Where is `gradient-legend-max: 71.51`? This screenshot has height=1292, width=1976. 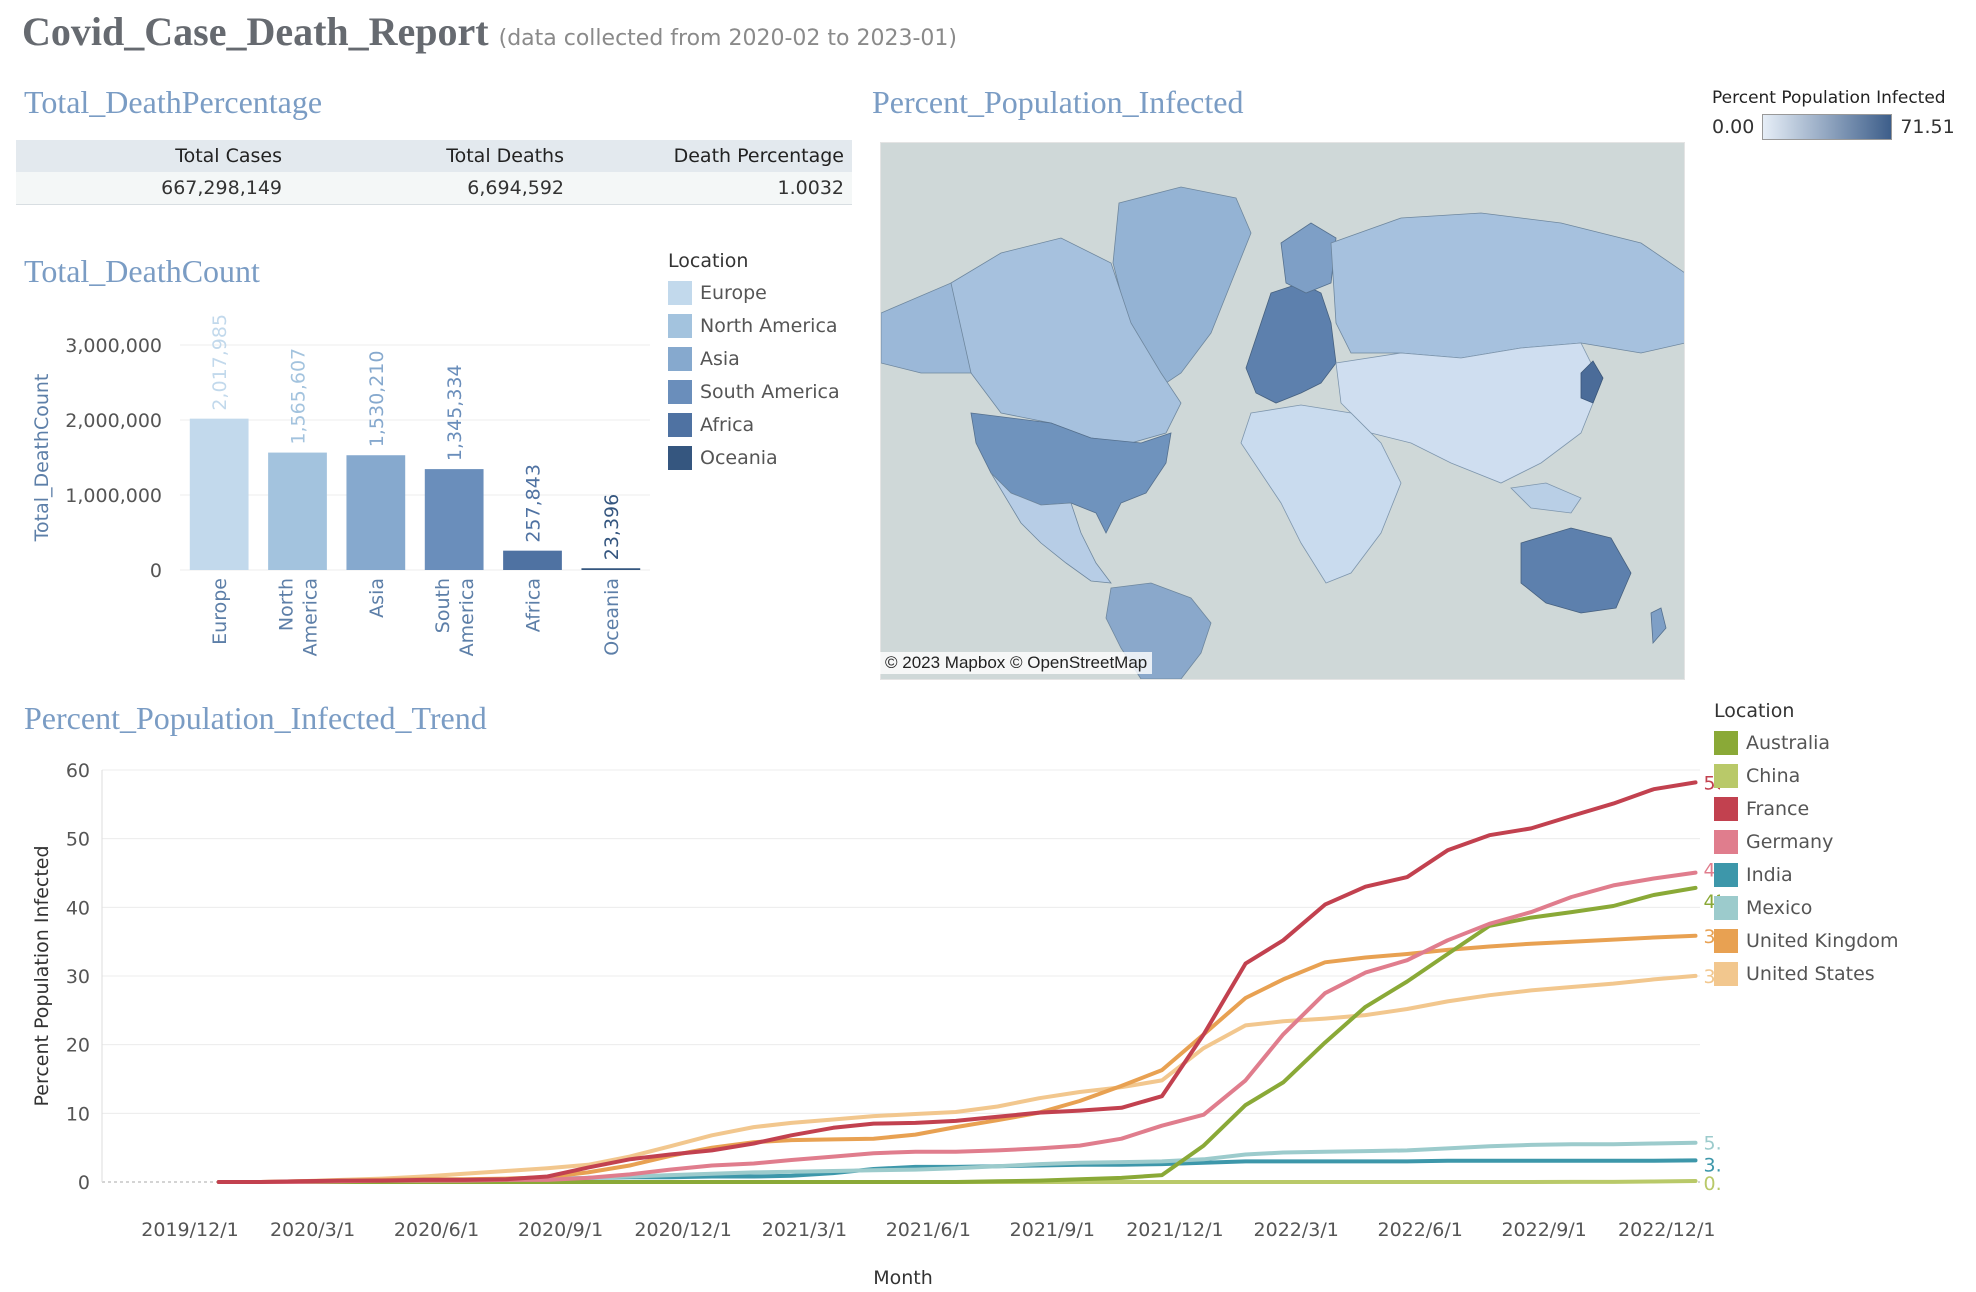
gradient-legend-max: 71.51 is located at coordinates (1927, 127).